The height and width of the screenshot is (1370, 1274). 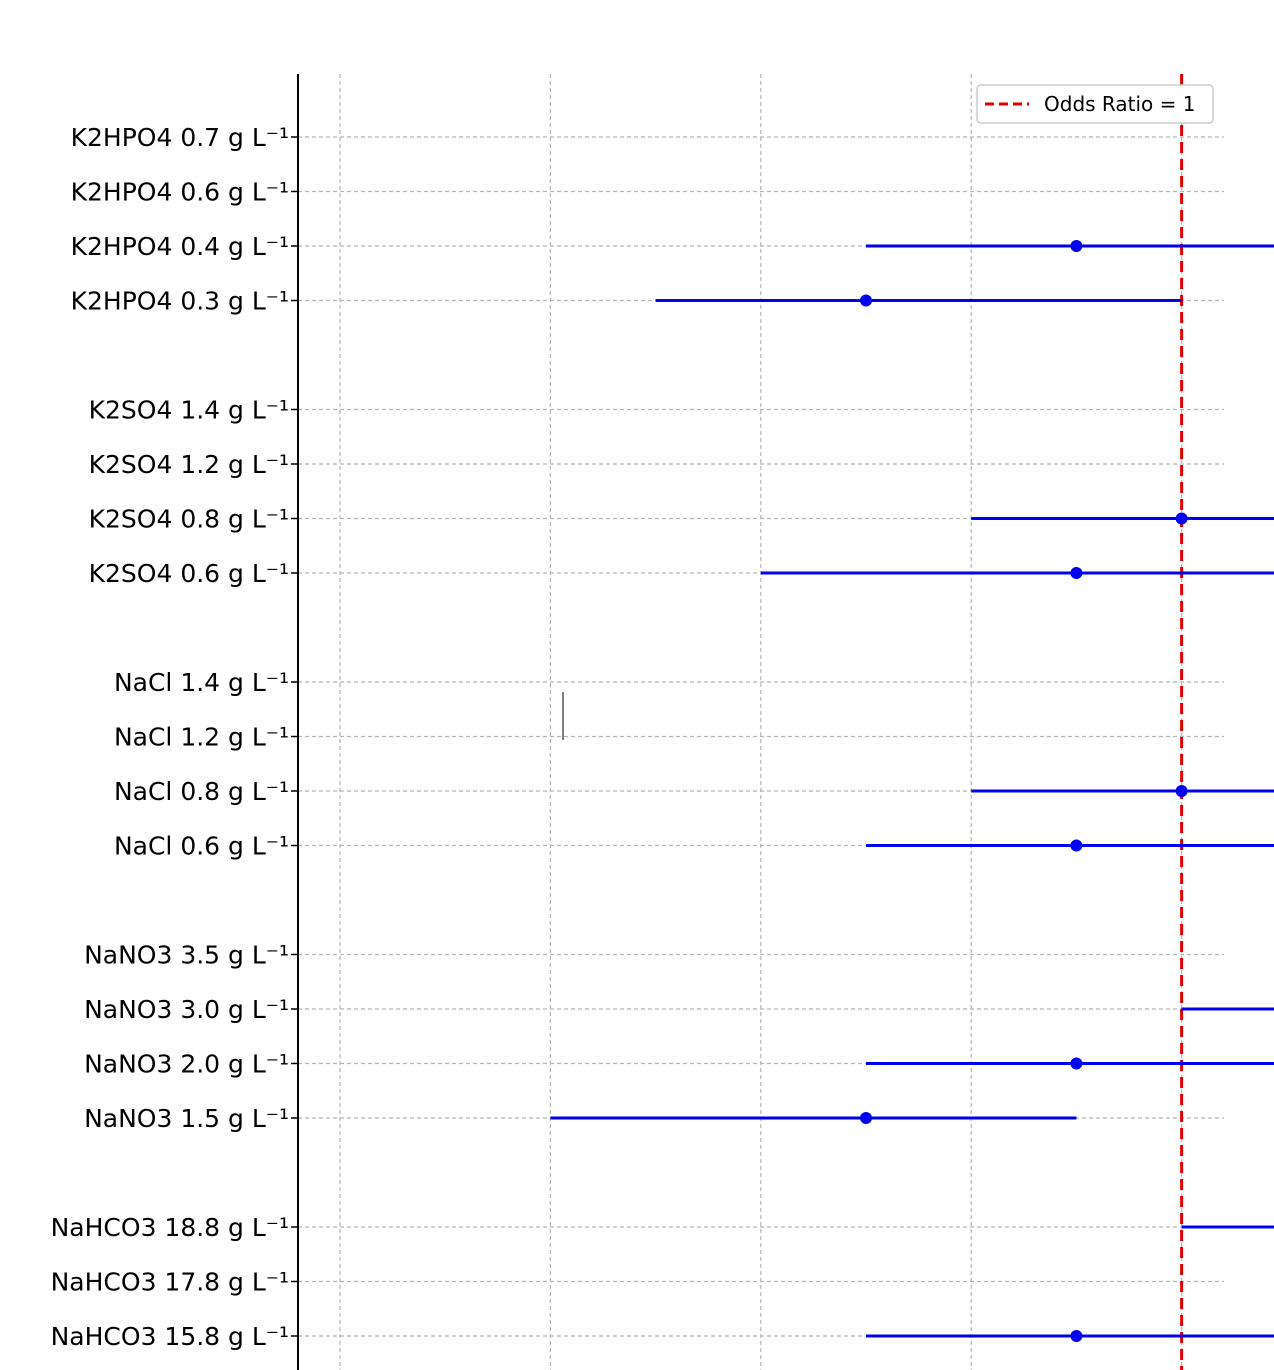 I want to click on row-label: NaHCO3 18.8 g L⁻¹, so click(x=170, y=1227).